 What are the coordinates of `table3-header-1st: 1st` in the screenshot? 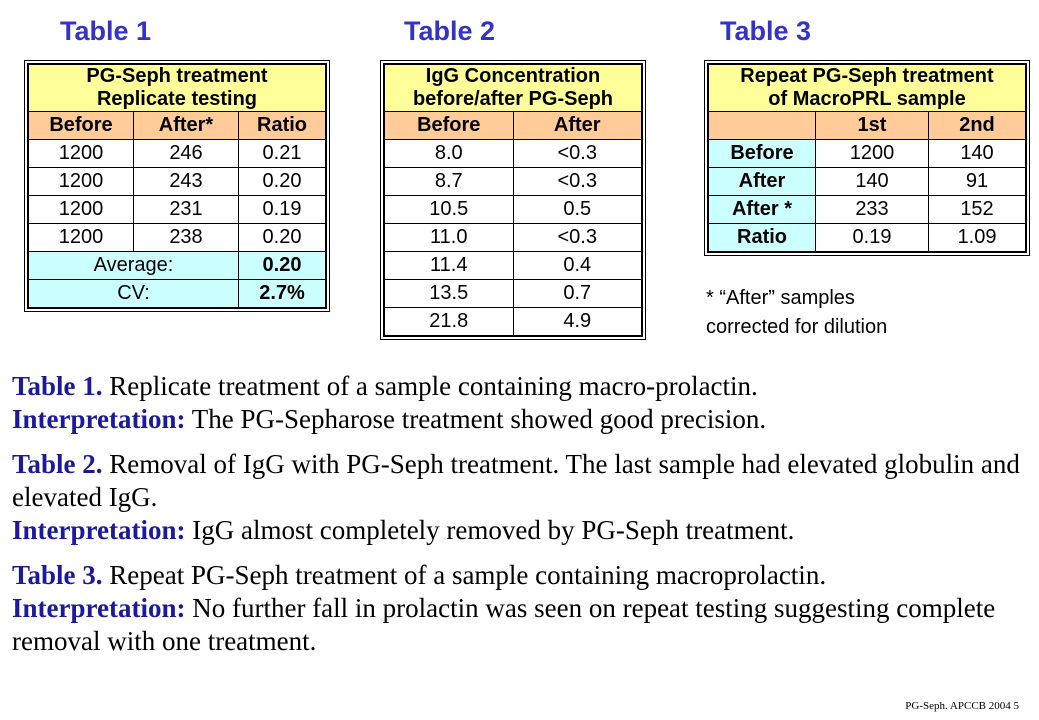 It's located at (872, 125).